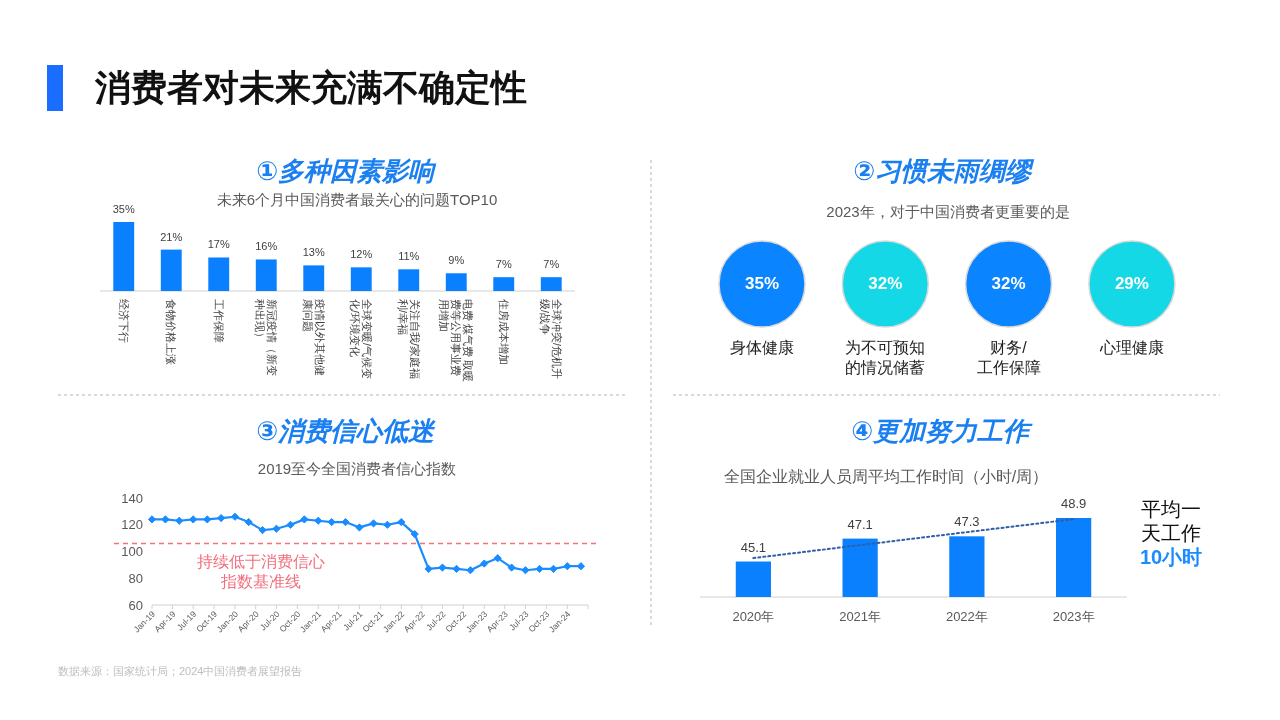 This screenshot has height=720, width=1280. What do you see at coordinates (261, 571) in the screenshot?
I see `ref-line-label: 持续低于消费信心指数基准线` at bounding box center [261, 571].